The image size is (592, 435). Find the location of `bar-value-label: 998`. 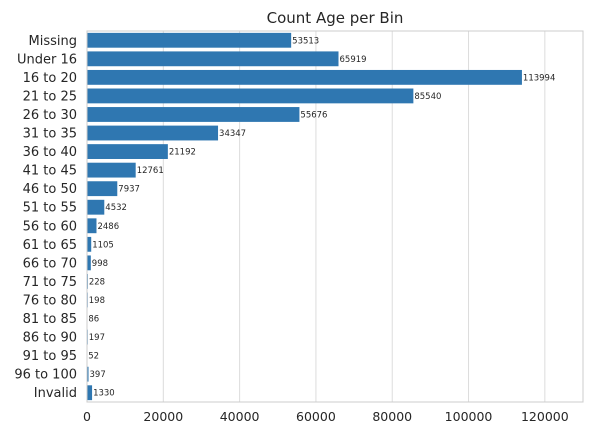

bar-value-label: 998 is located at coordinates (100, 264).